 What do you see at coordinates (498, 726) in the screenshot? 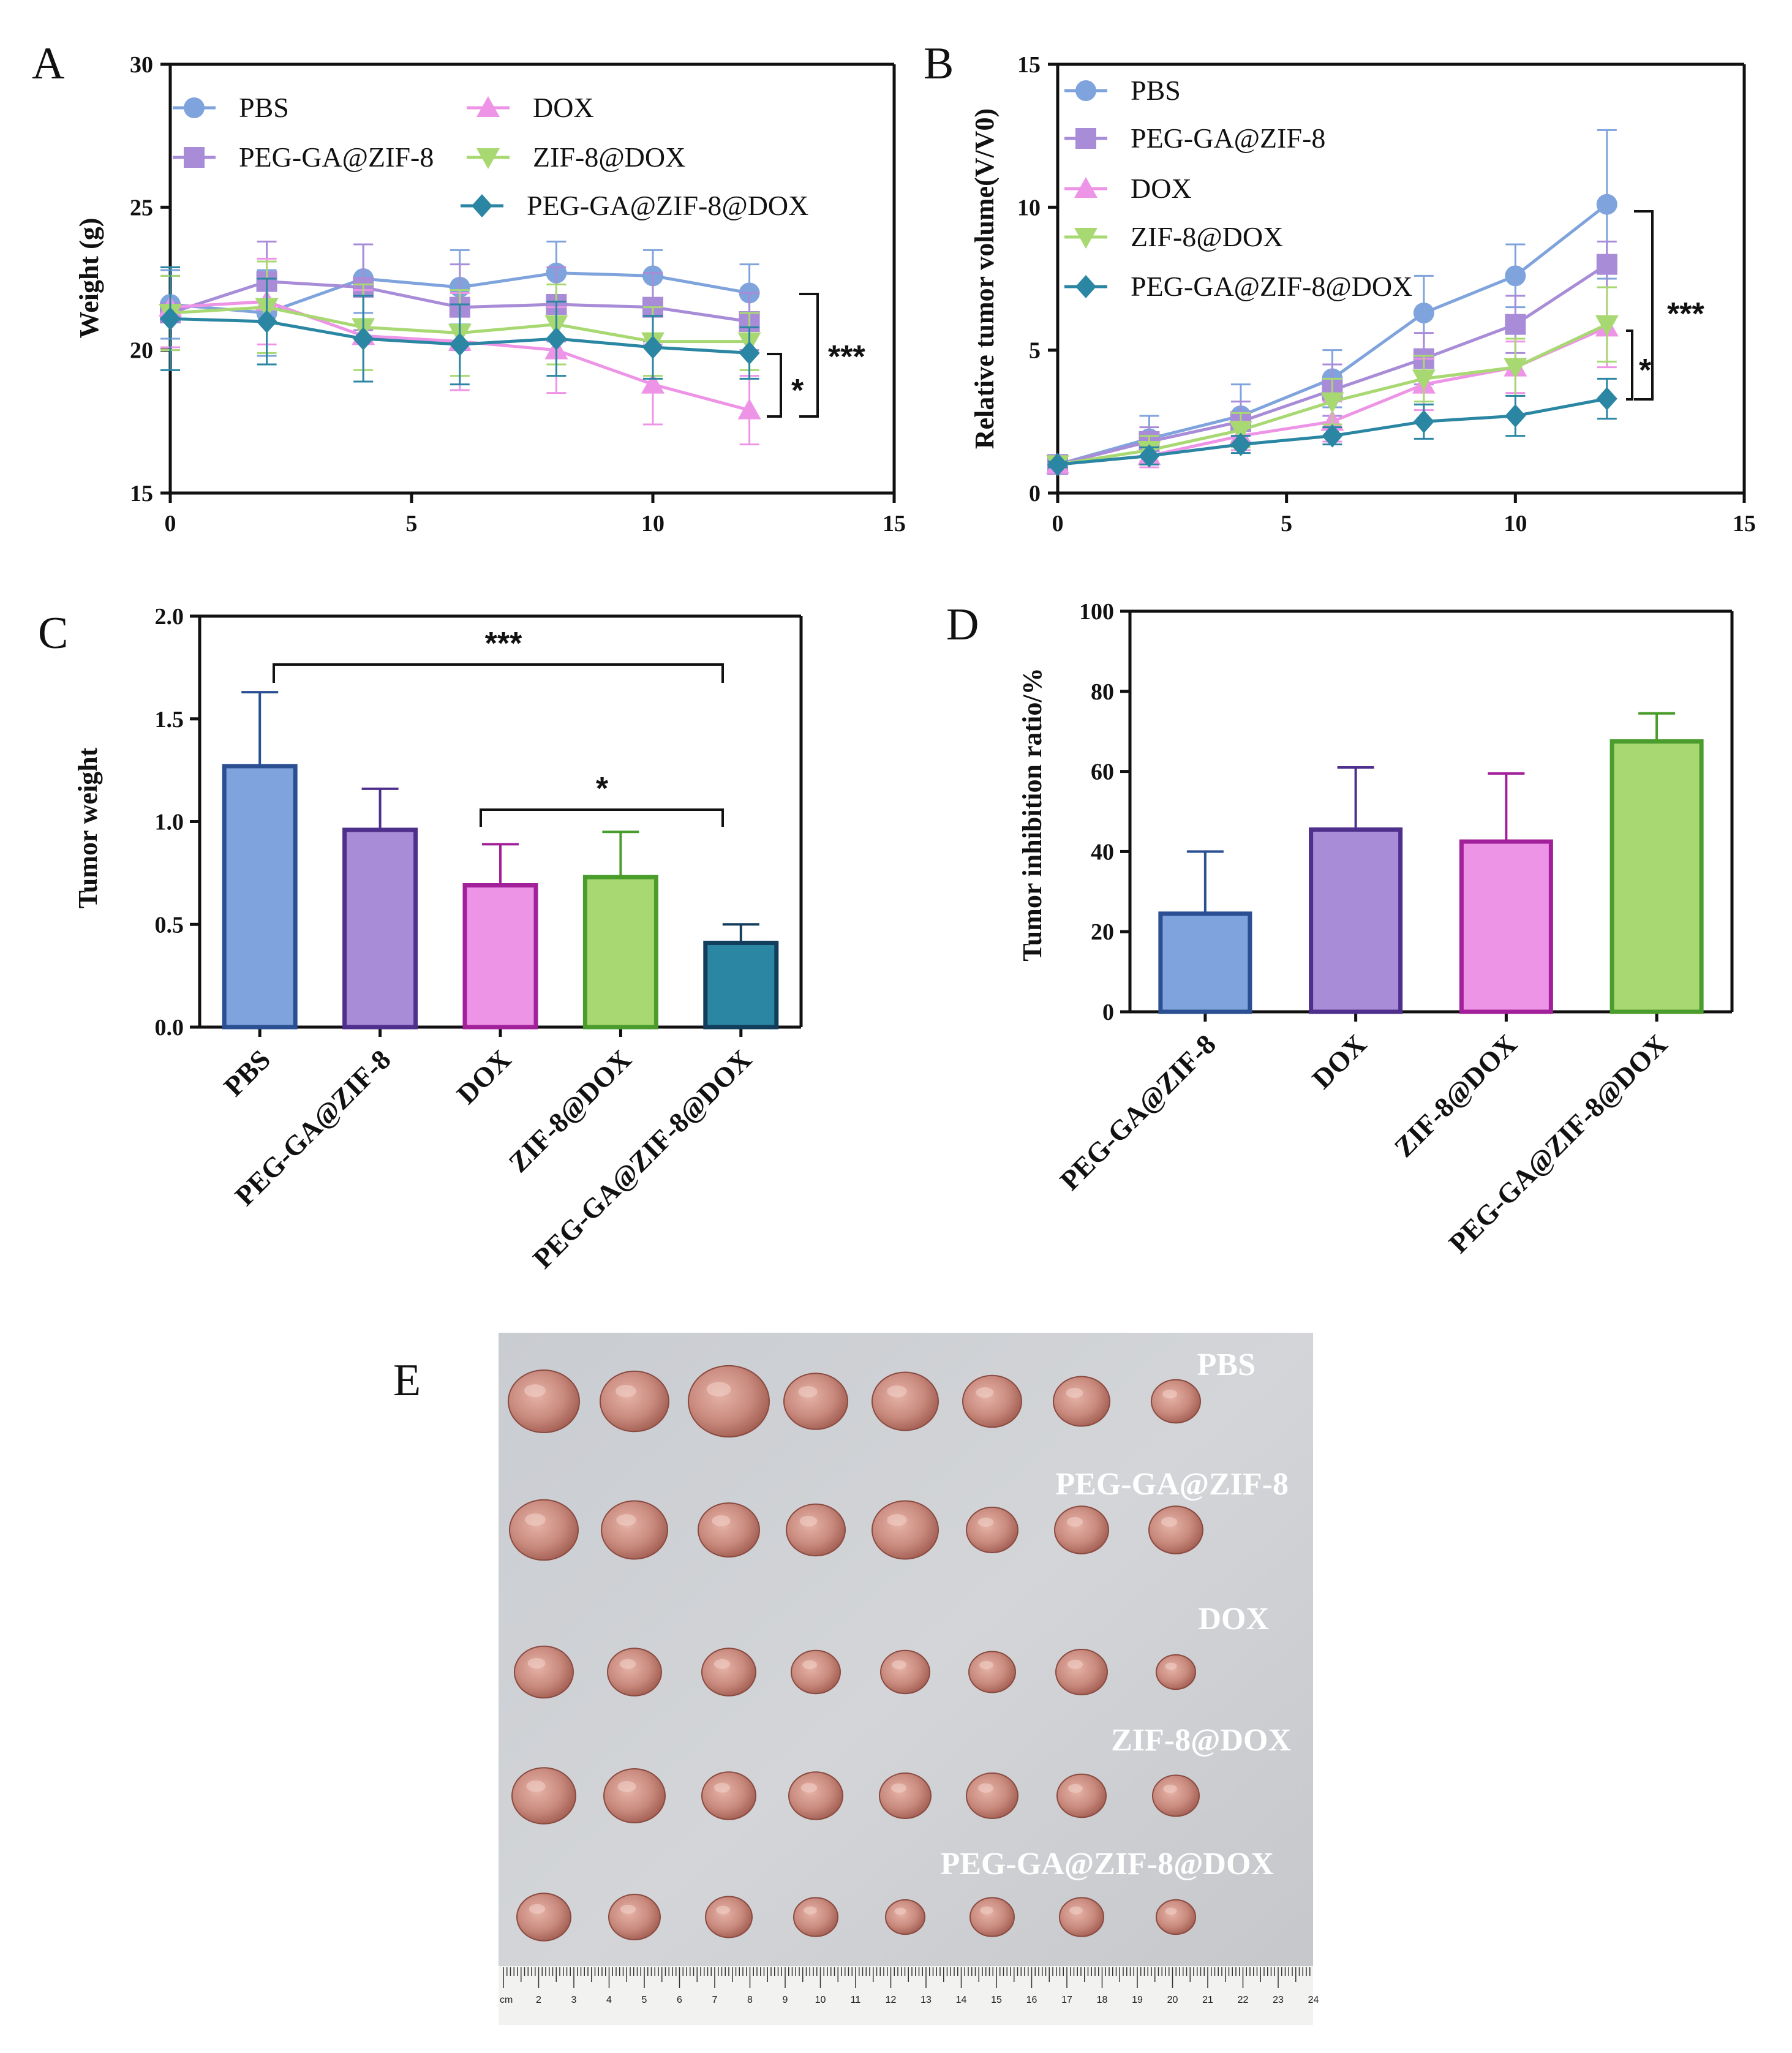
I see `significance-brackets-c: *** *` at bounding box center [498, 726].